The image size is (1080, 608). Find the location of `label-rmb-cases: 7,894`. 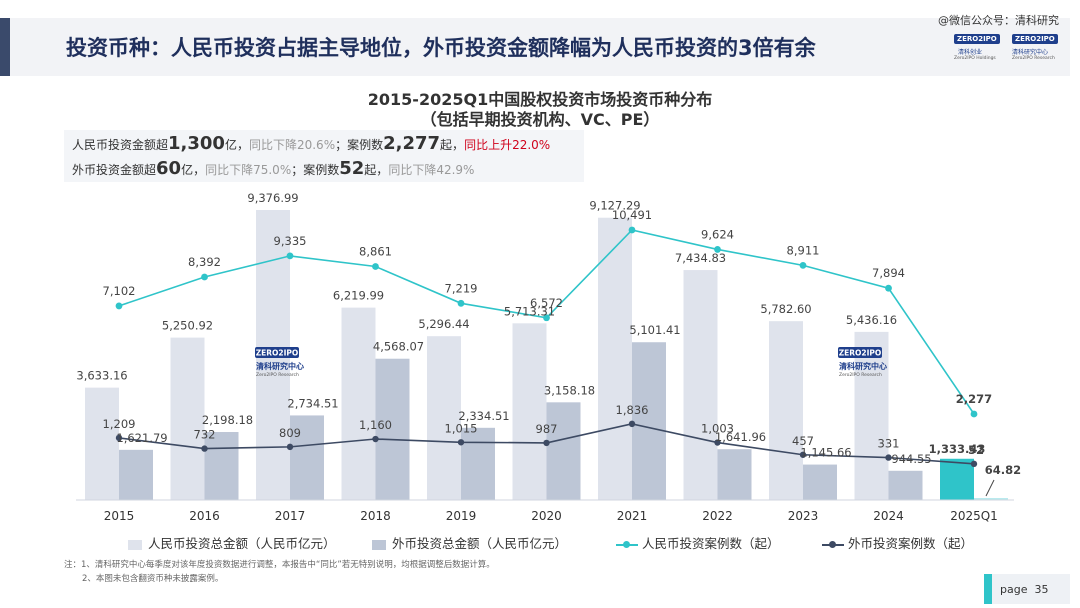

label-rmb-cases: 7,894 is located at coordinates (888, 273).